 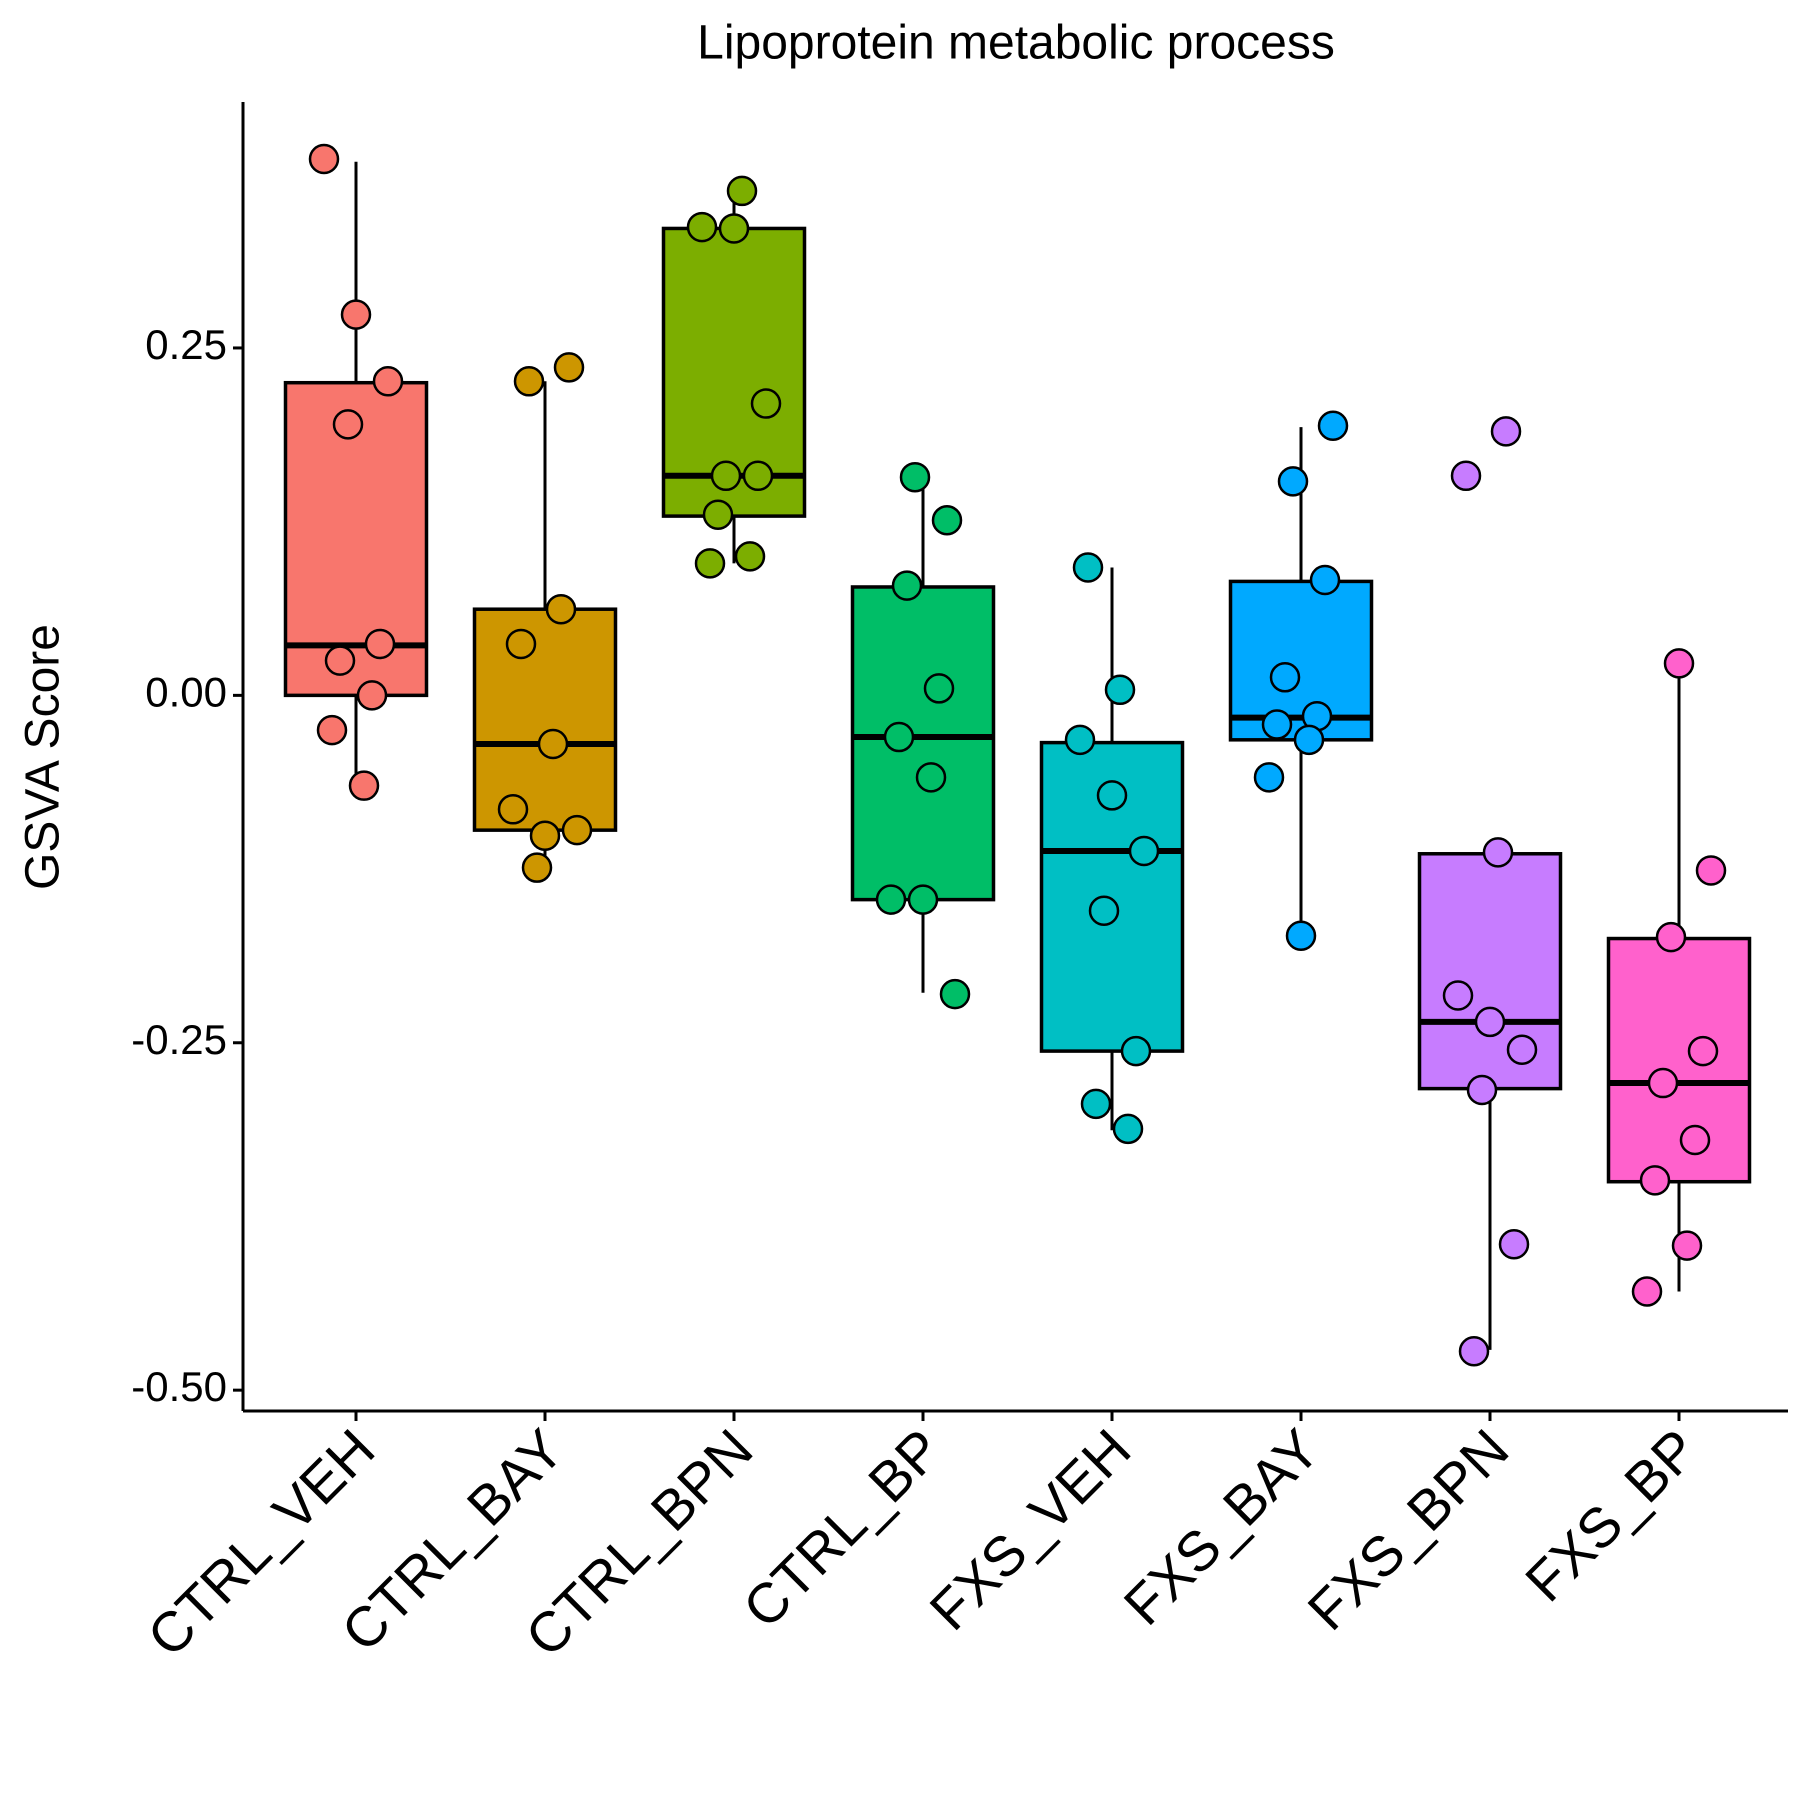 I want to click on y-tick-label: -0.25, so click(x=179, y=1039).